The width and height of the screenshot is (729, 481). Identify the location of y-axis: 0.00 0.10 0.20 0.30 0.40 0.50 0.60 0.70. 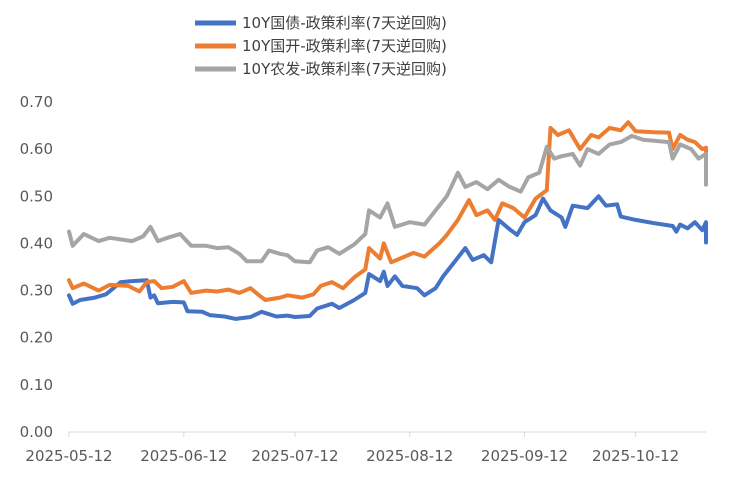
(36, 267).